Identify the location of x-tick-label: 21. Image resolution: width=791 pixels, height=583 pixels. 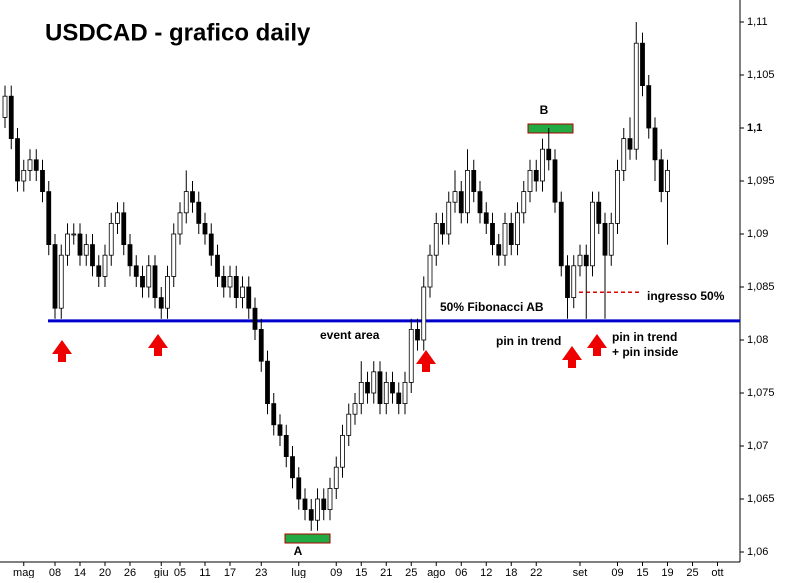
(386, 572).